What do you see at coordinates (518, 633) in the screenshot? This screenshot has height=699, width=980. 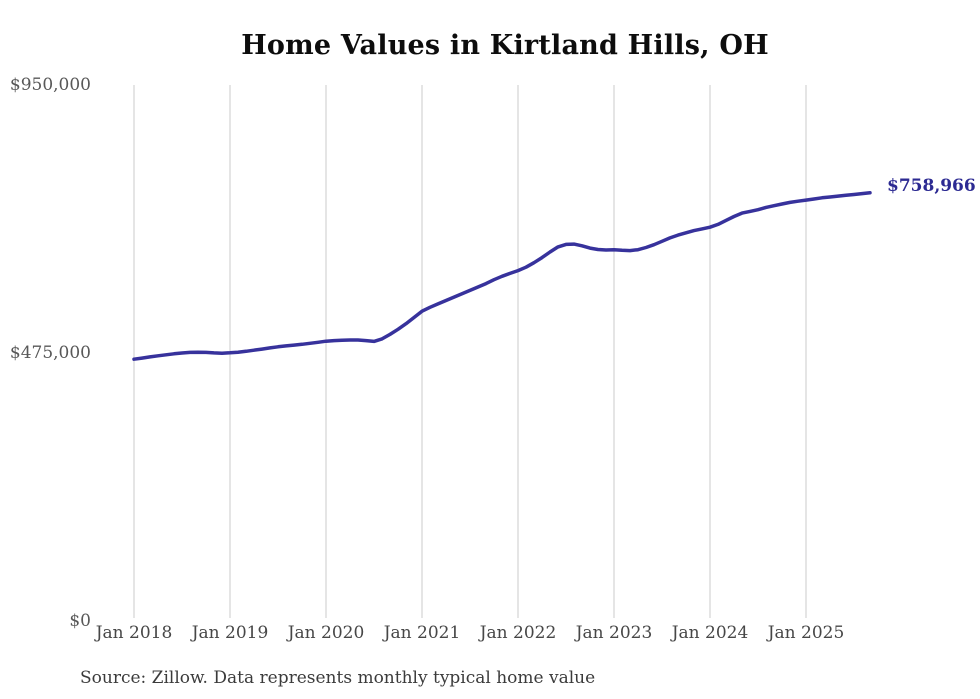 I see `x-tick-jan-2022: Jan 2022` at bounding box center [518, 633].